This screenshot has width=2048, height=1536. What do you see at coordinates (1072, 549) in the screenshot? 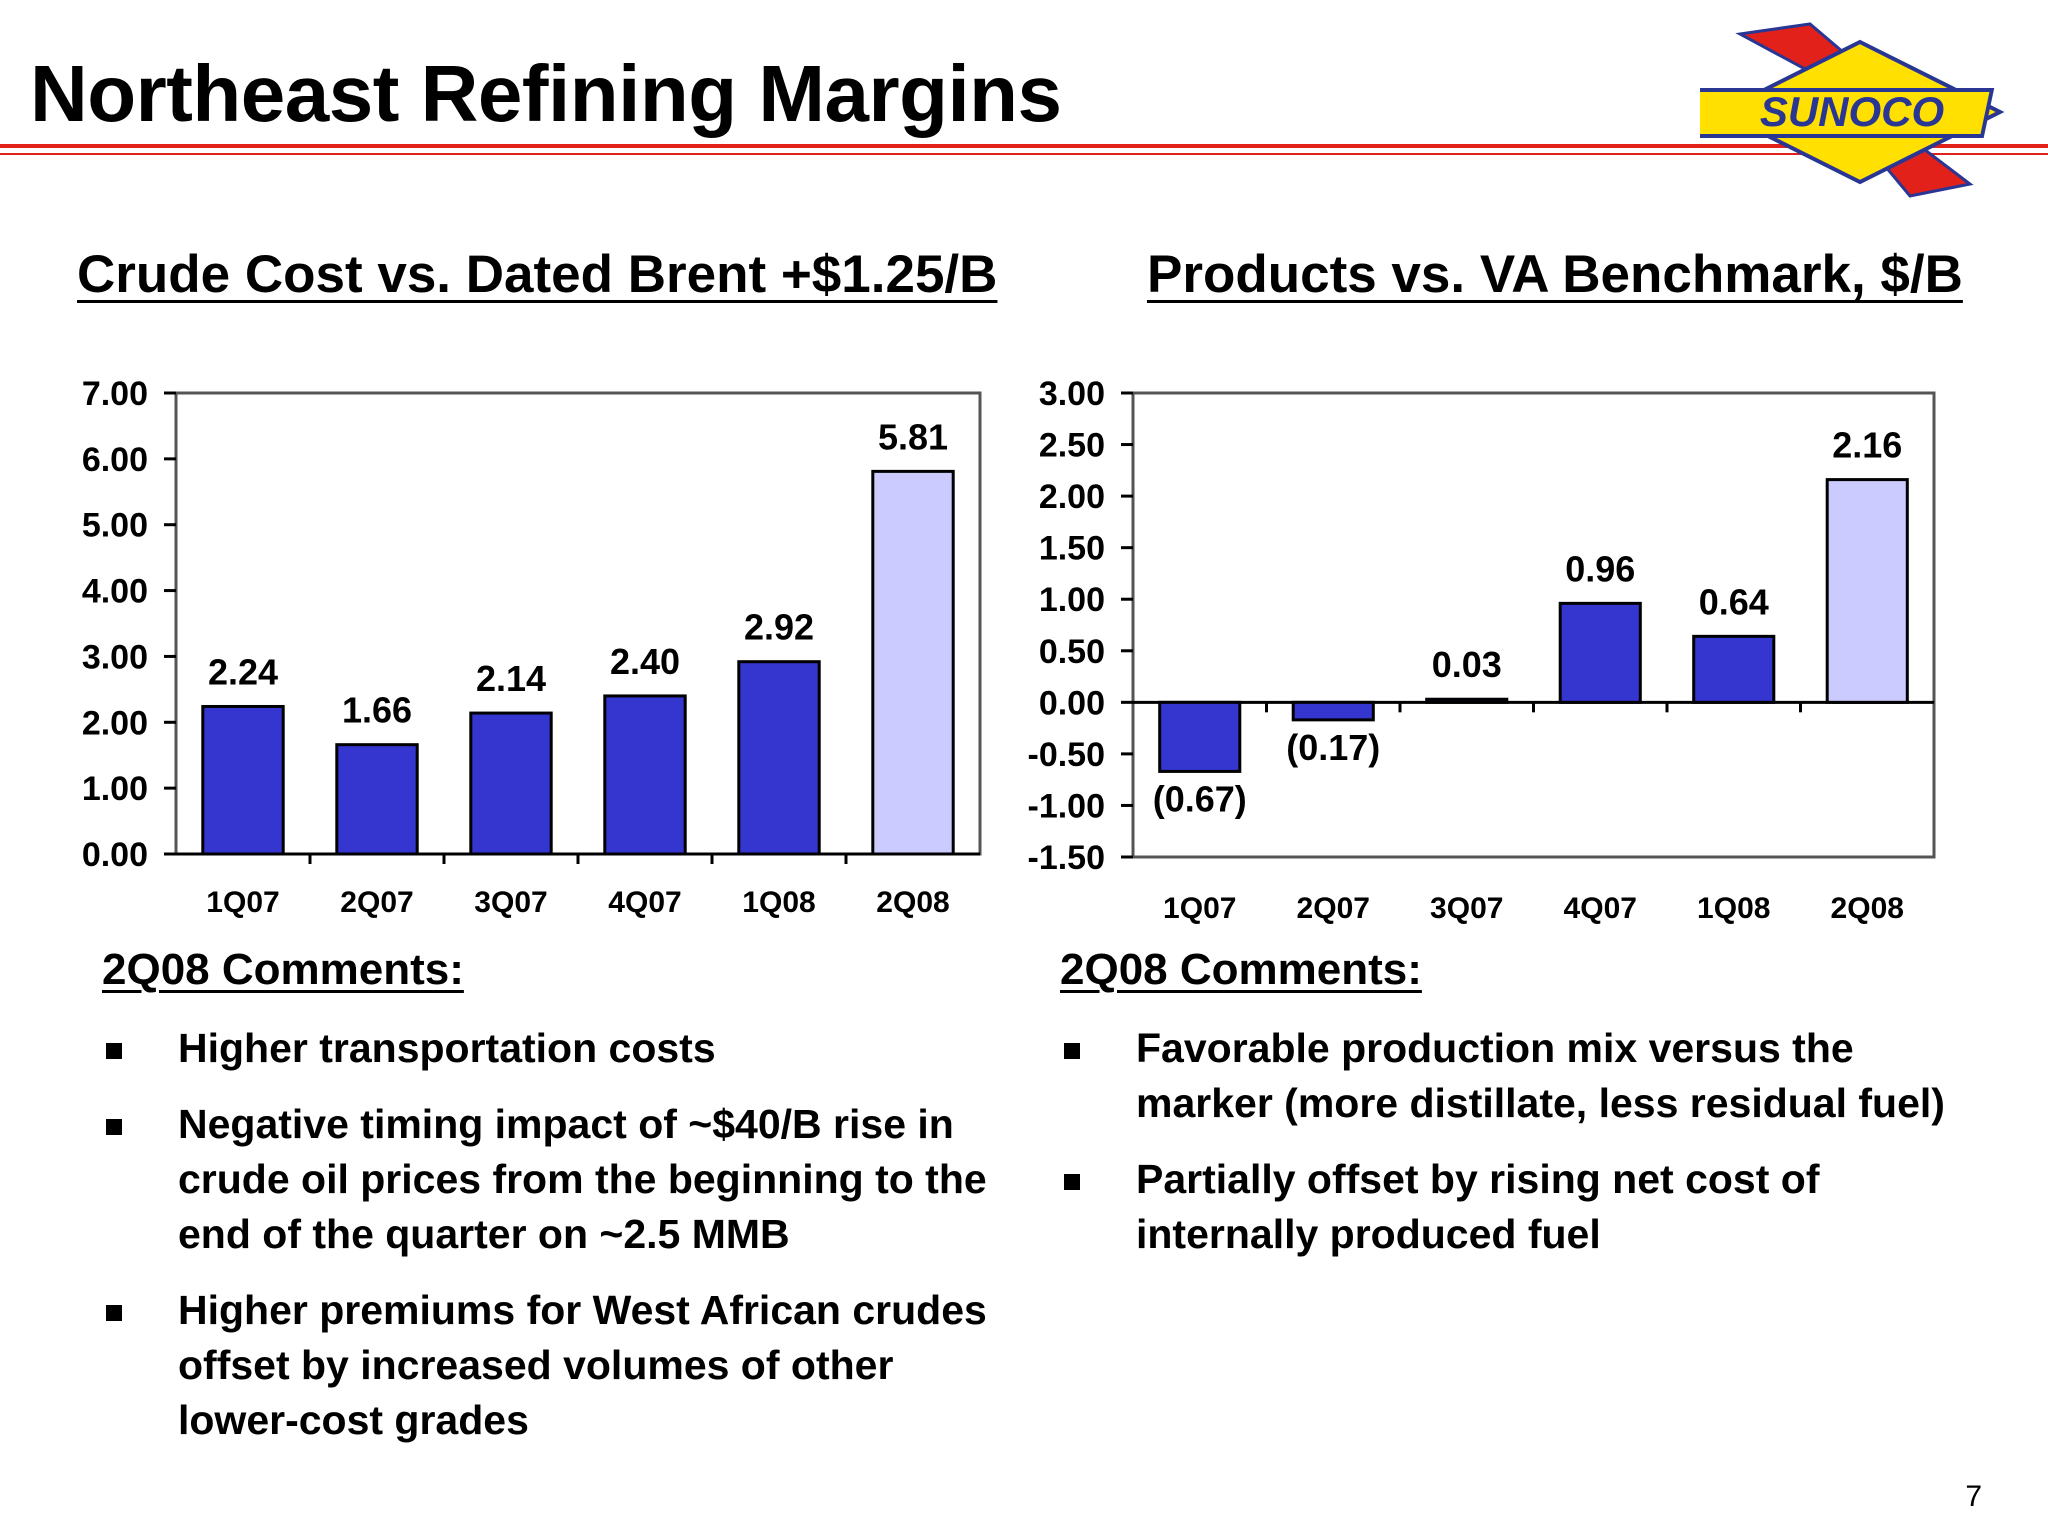
I see `right-y-tick-label: 1.50` at bounding box center [1072, 549].